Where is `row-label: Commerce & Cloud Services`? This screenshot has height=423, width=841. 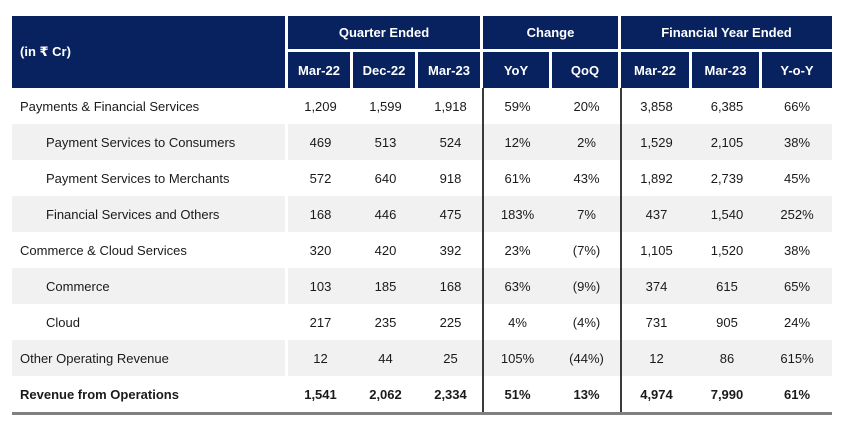
row-label: Commerce & Cloud Services is located at coordinates (150, 250).